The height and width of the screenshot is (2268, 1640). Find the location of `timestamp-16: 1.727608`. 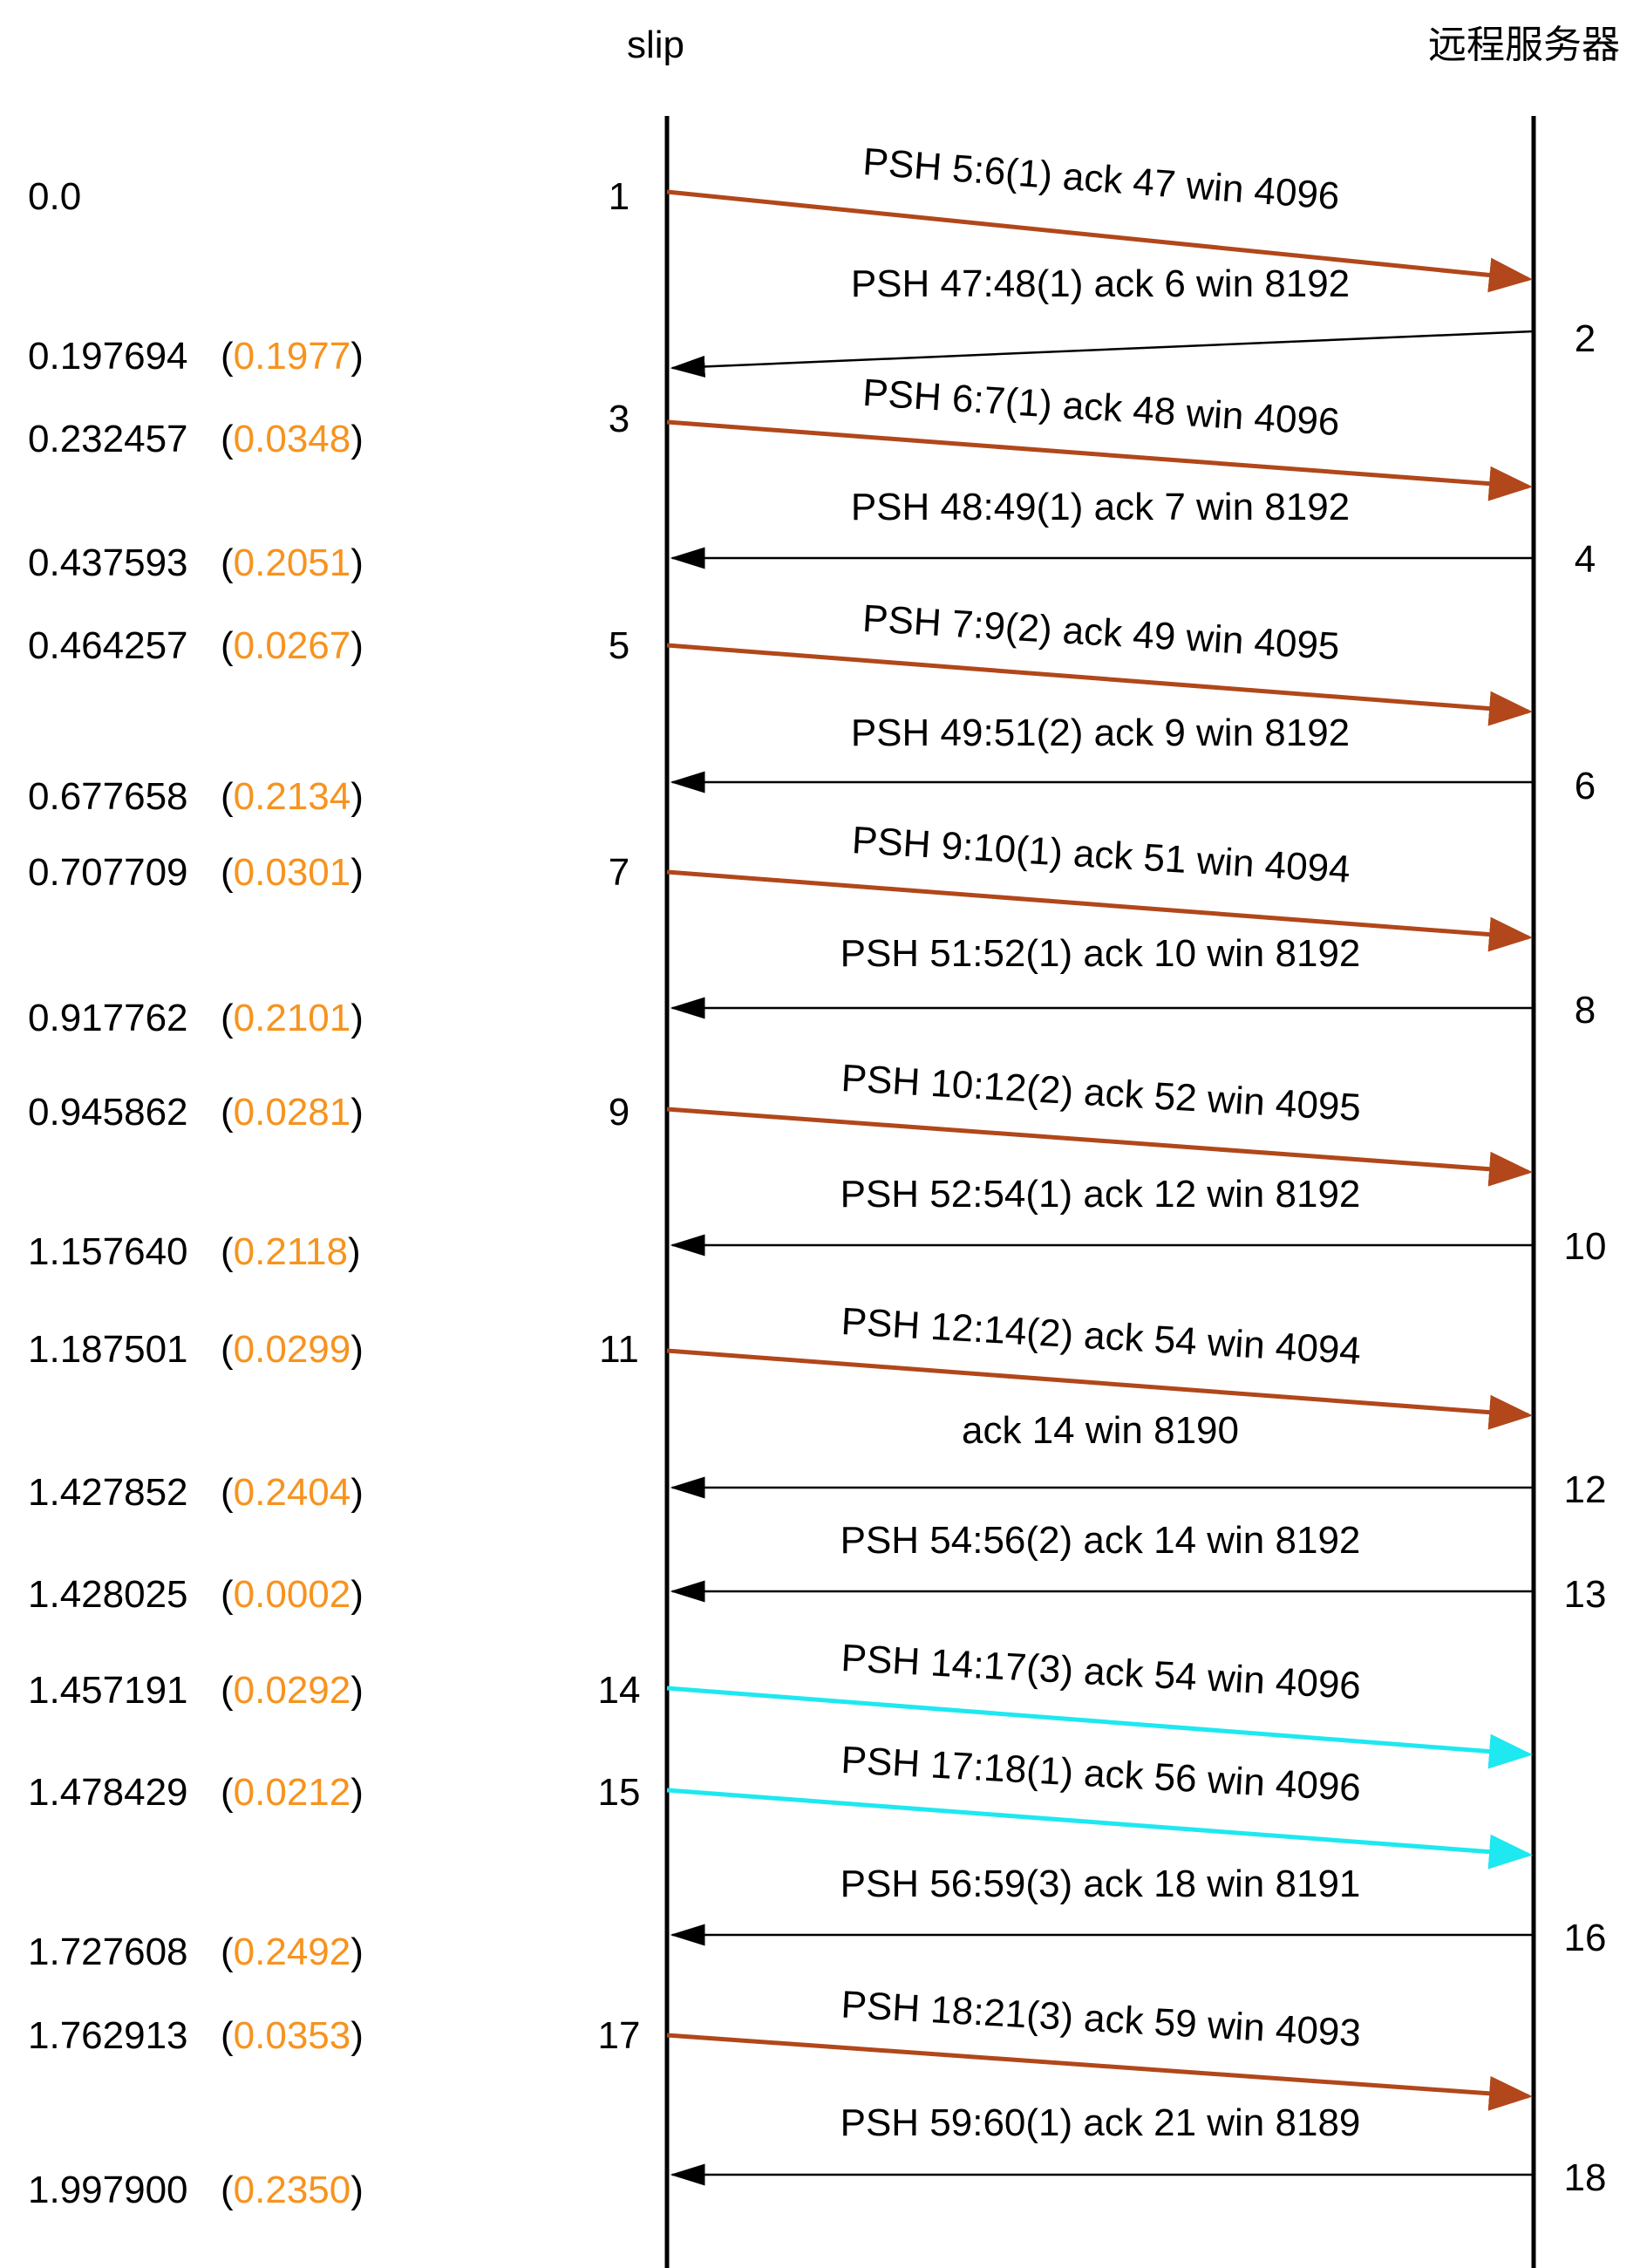

timestamp-16: 1.727608 is located at coordinates (108, 1952).